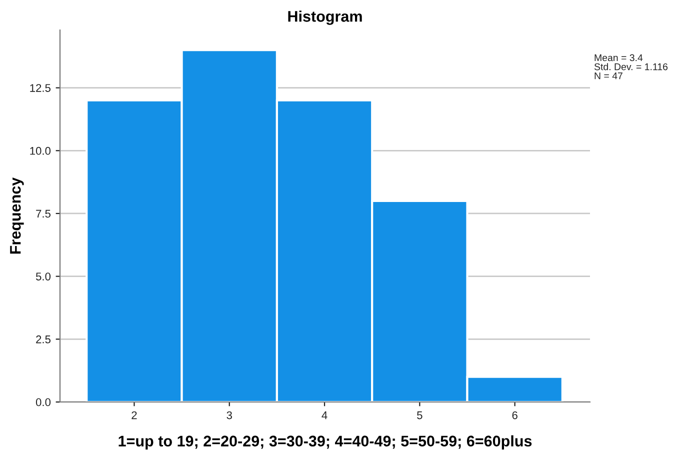 The image size is (678, 450). Describe the element at coordinates (229, 415) in the screenshot. I see `x-tick-label: 3` at that location.